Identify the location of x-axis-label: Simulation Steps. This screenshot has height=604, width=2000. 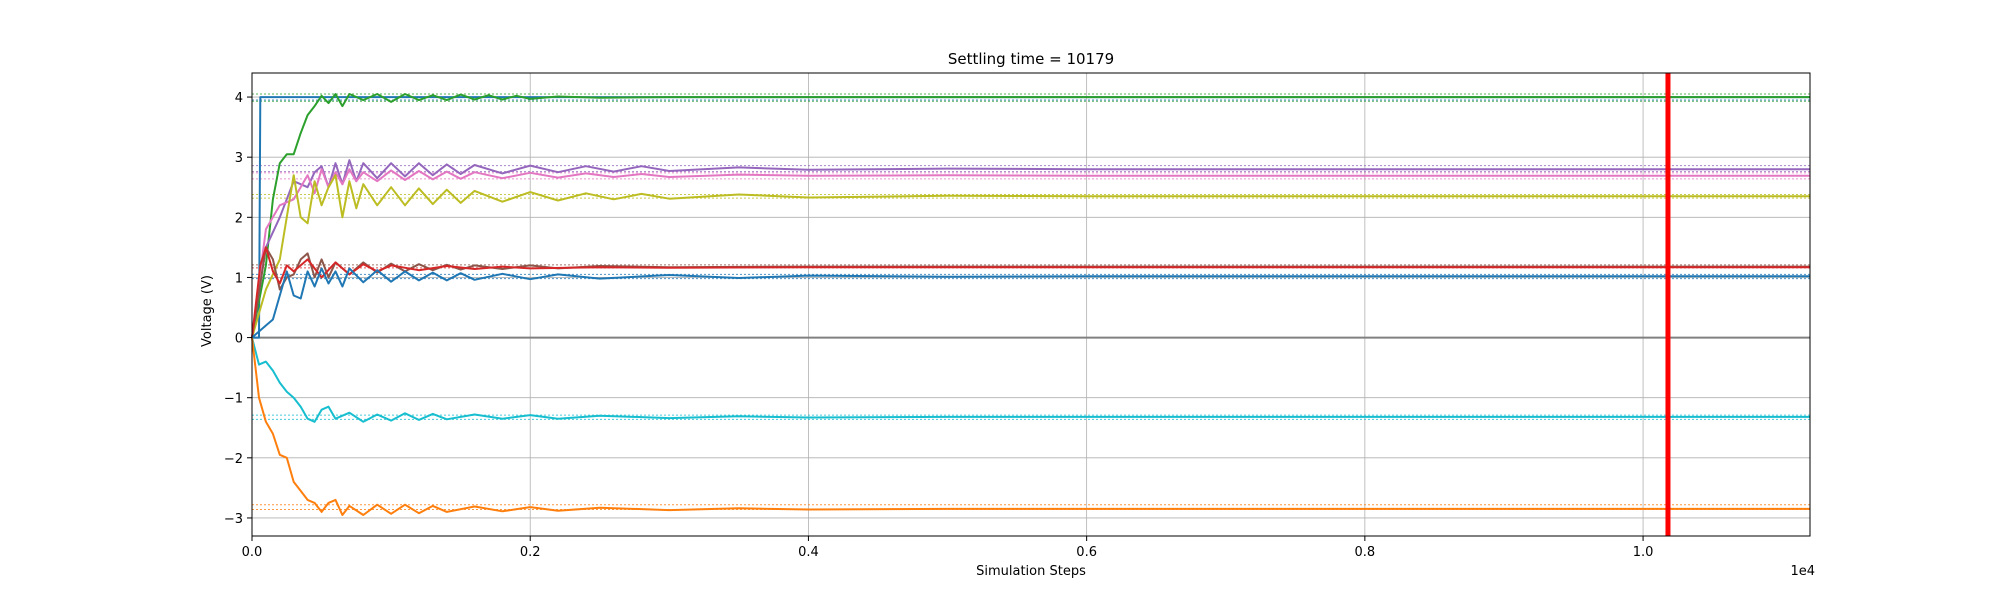
(1031, 571).